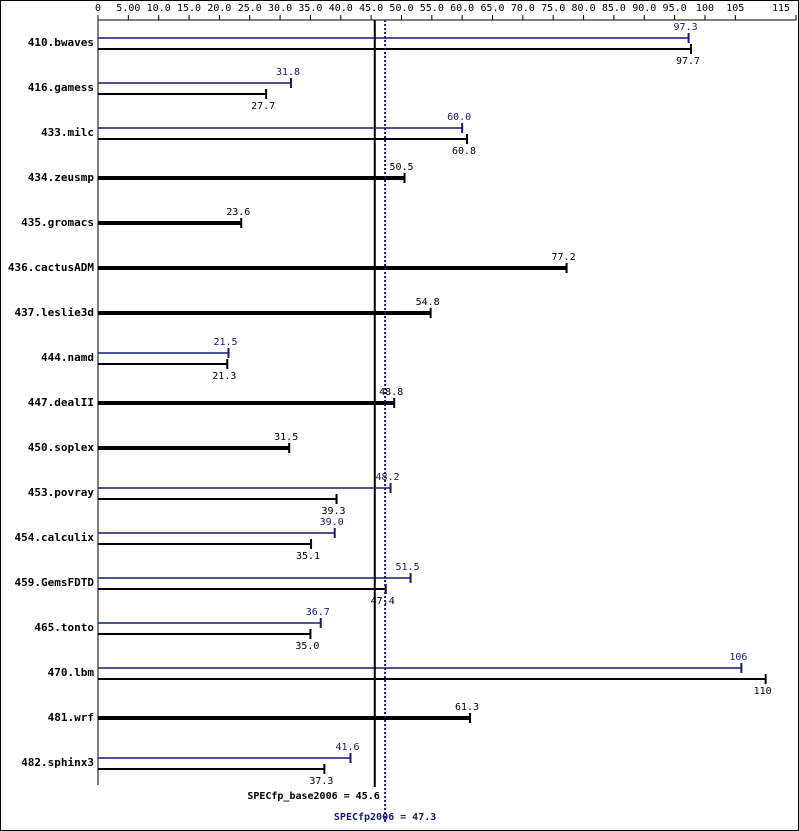  Describe the element at coordinates (71, 717) in the screenshot. I see `category-label: 481.wrf` at that location.